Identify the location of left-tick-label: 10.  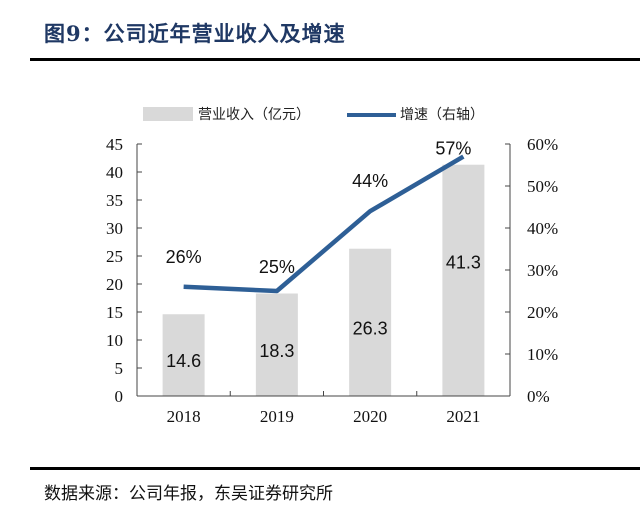
(114, 340).